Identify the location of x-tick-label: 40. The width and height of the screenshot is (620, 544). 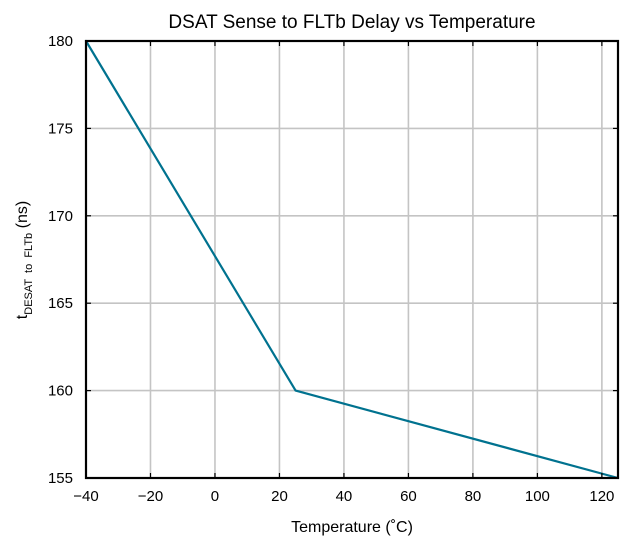
(344, 496).